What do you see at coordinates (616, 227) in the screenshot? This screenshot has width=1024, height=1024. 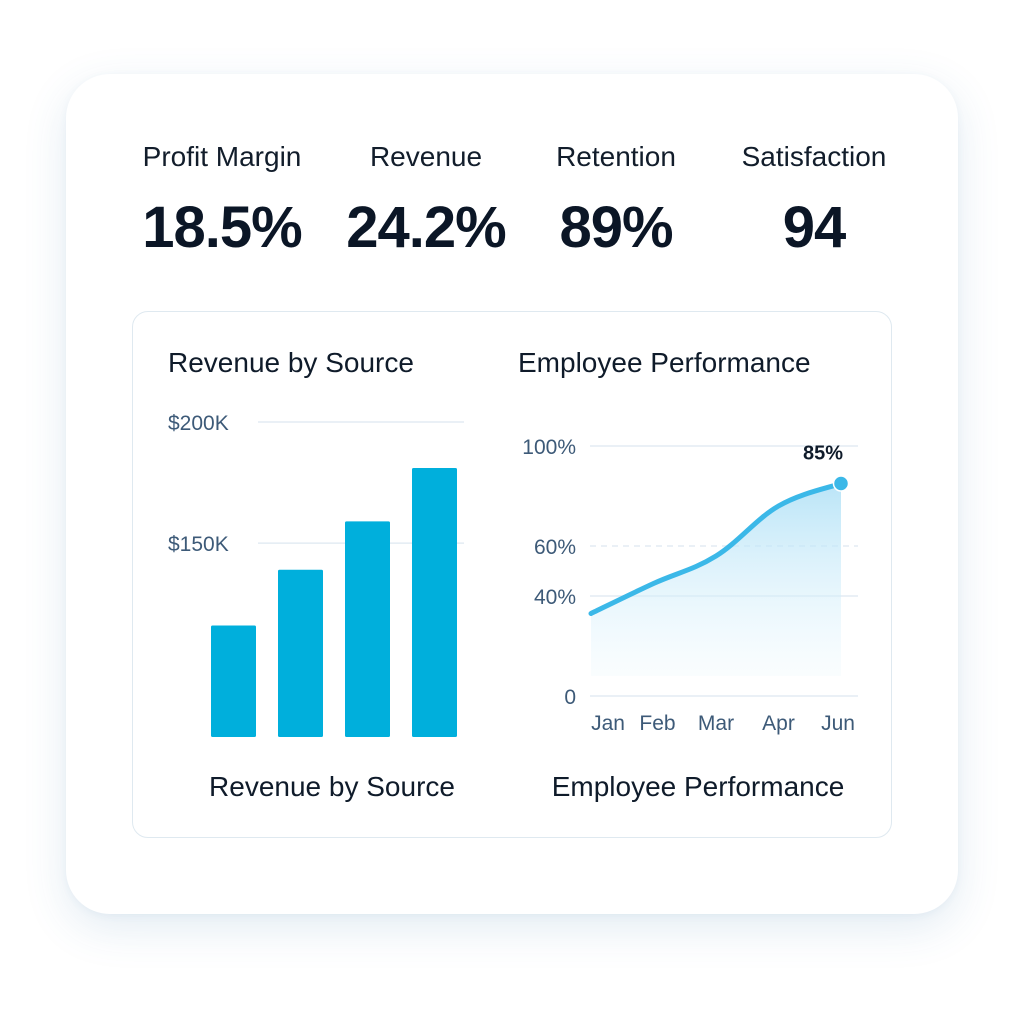 I see `kpi-value: 89%` at bounding box center [616, 227].